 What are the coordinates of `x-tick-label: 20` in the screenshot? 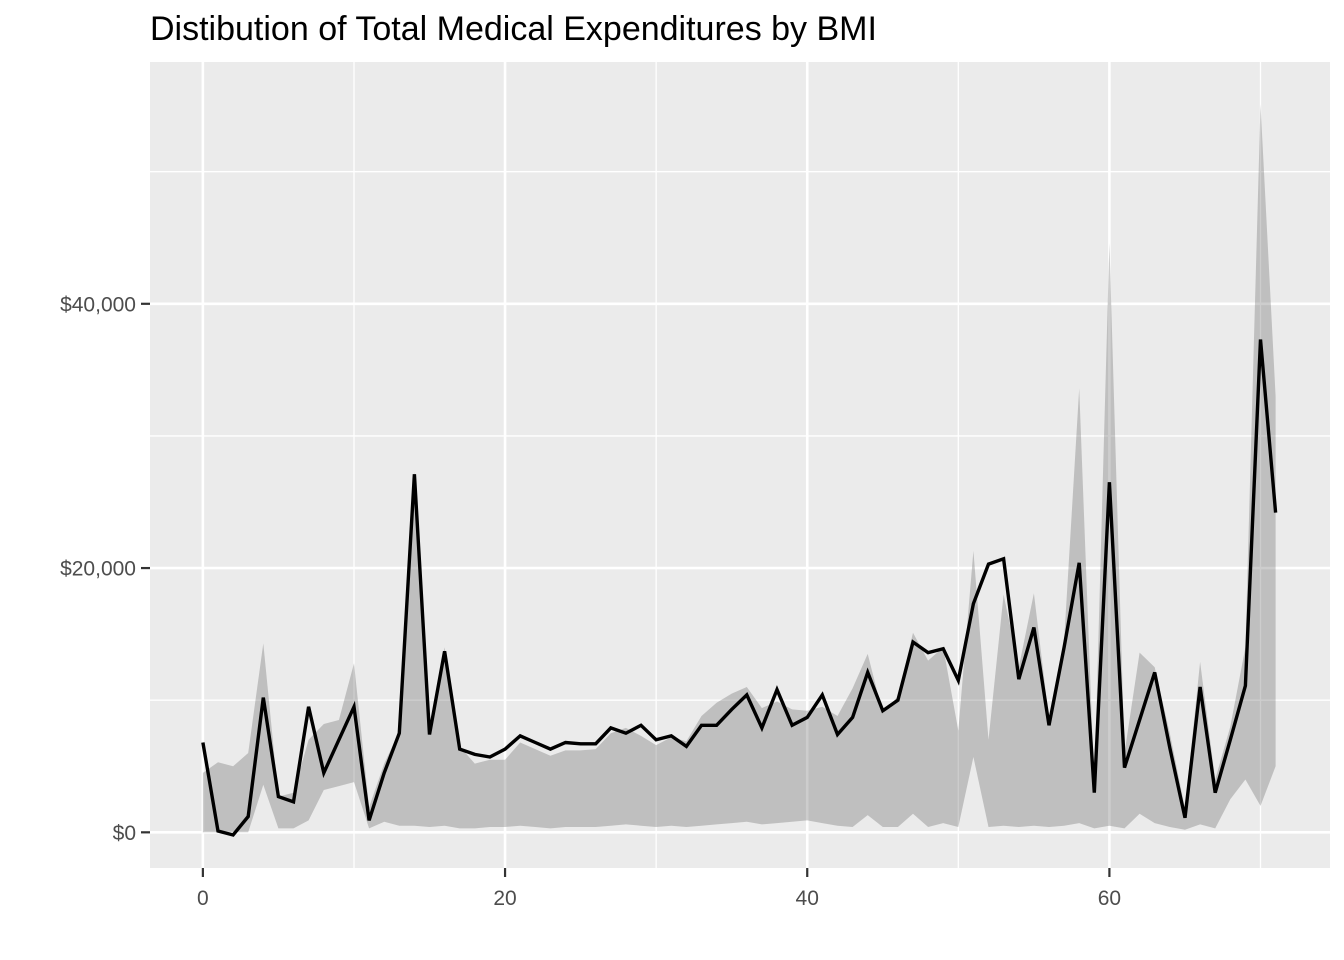 It's located at (504, 898).